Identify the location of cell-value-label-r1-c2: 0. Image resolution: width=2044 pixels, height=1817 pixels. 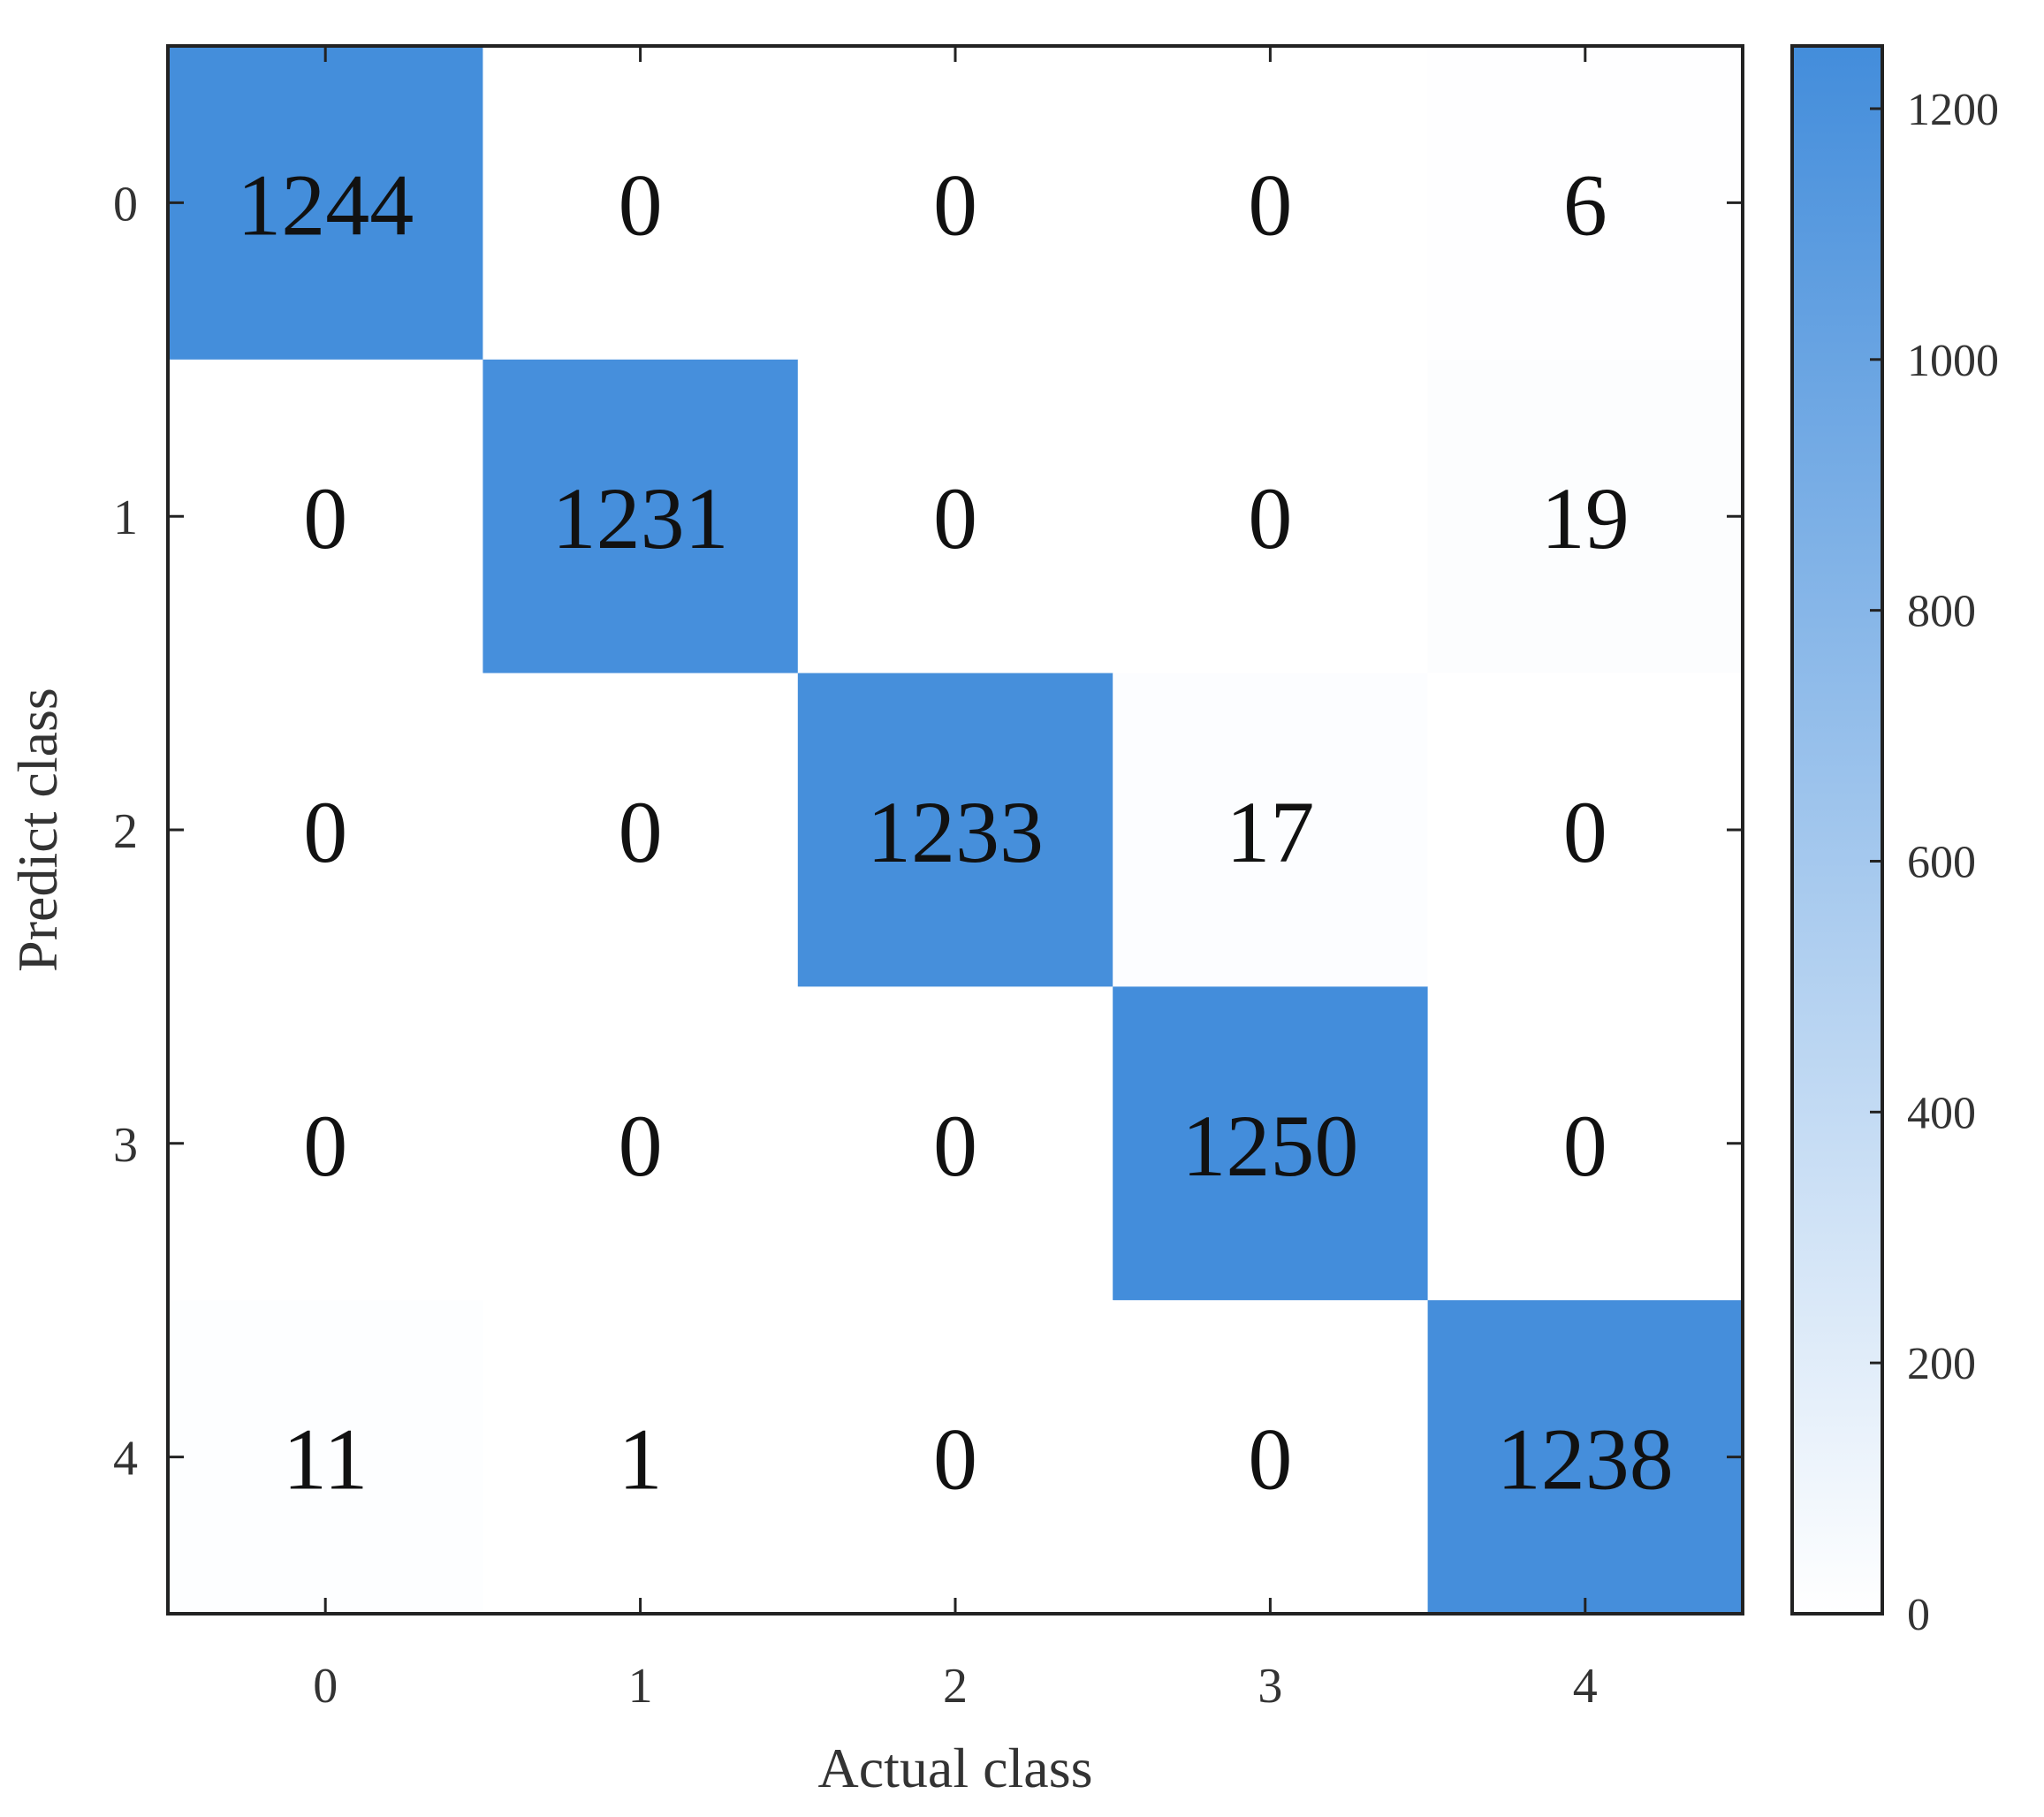
(955, 518).